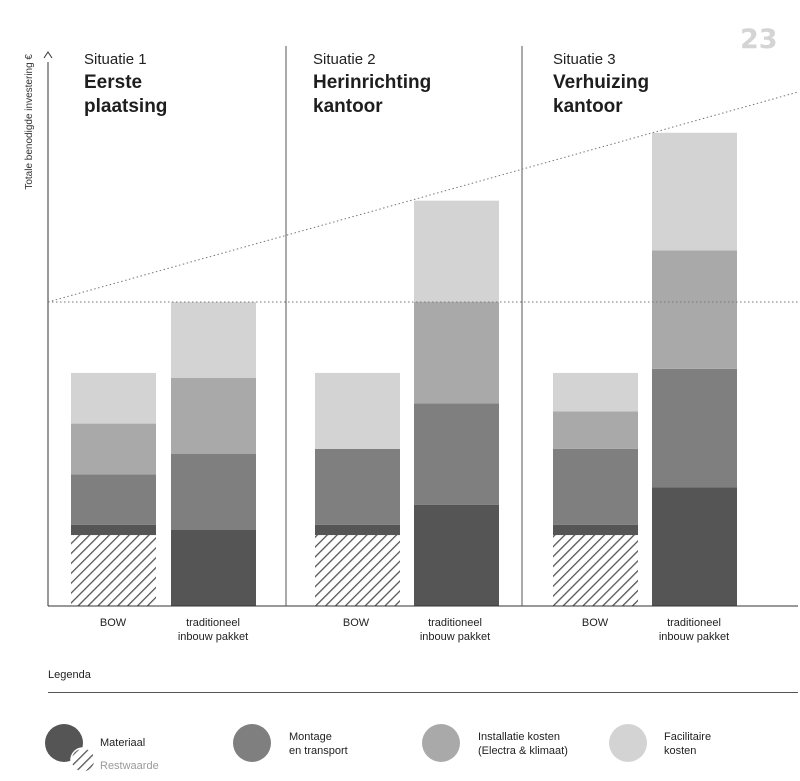 Image resolution: width=800 pixels, height=781 pixels. What do you see at coordinates (83, 760) in the screenshot?
I see `legend-swatch-restwaarde` at bounding box center [83, 760].